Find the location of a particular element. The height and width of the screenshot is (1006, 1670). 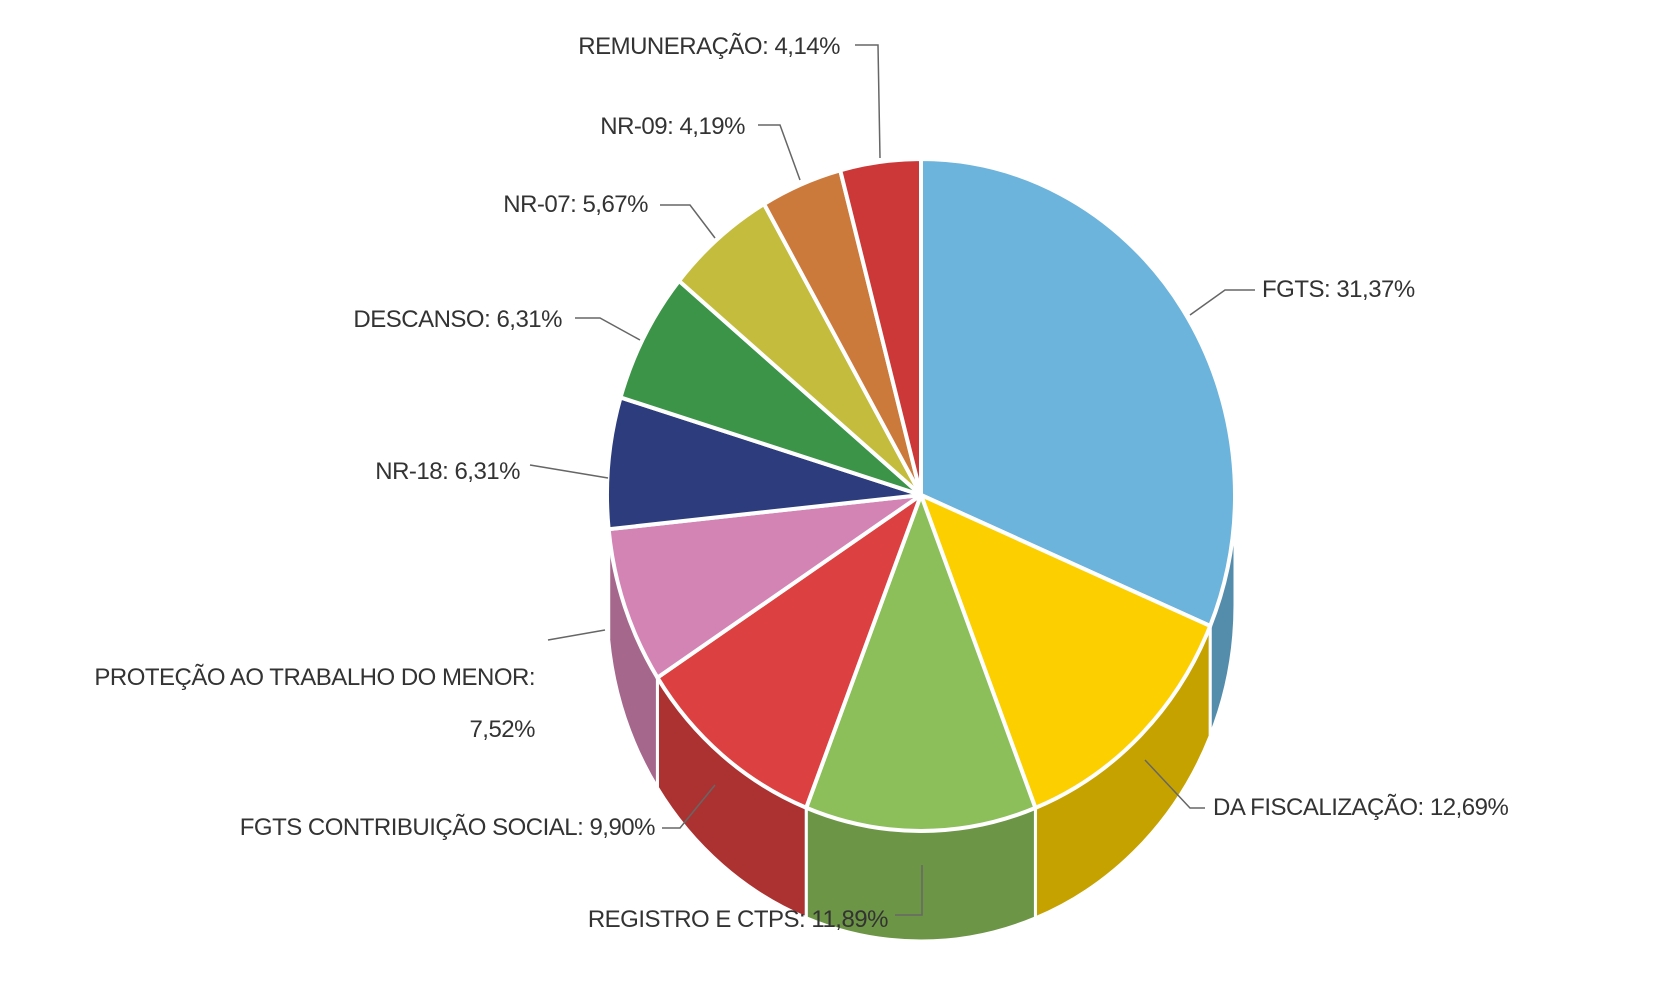

data-label: FGTS: 31,37% is located at coordinates (1338, 289).